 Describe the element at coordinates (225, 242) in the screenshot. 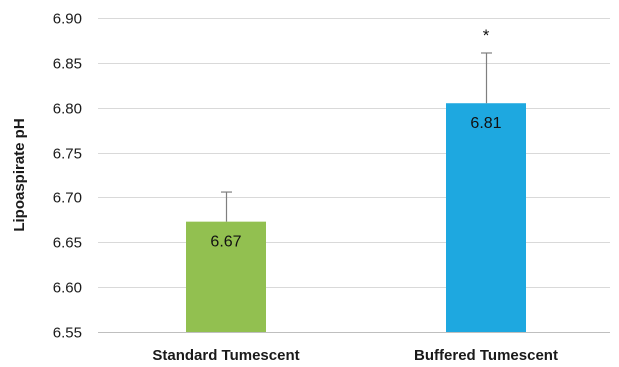

I see `data-label: 6.67` at that location.